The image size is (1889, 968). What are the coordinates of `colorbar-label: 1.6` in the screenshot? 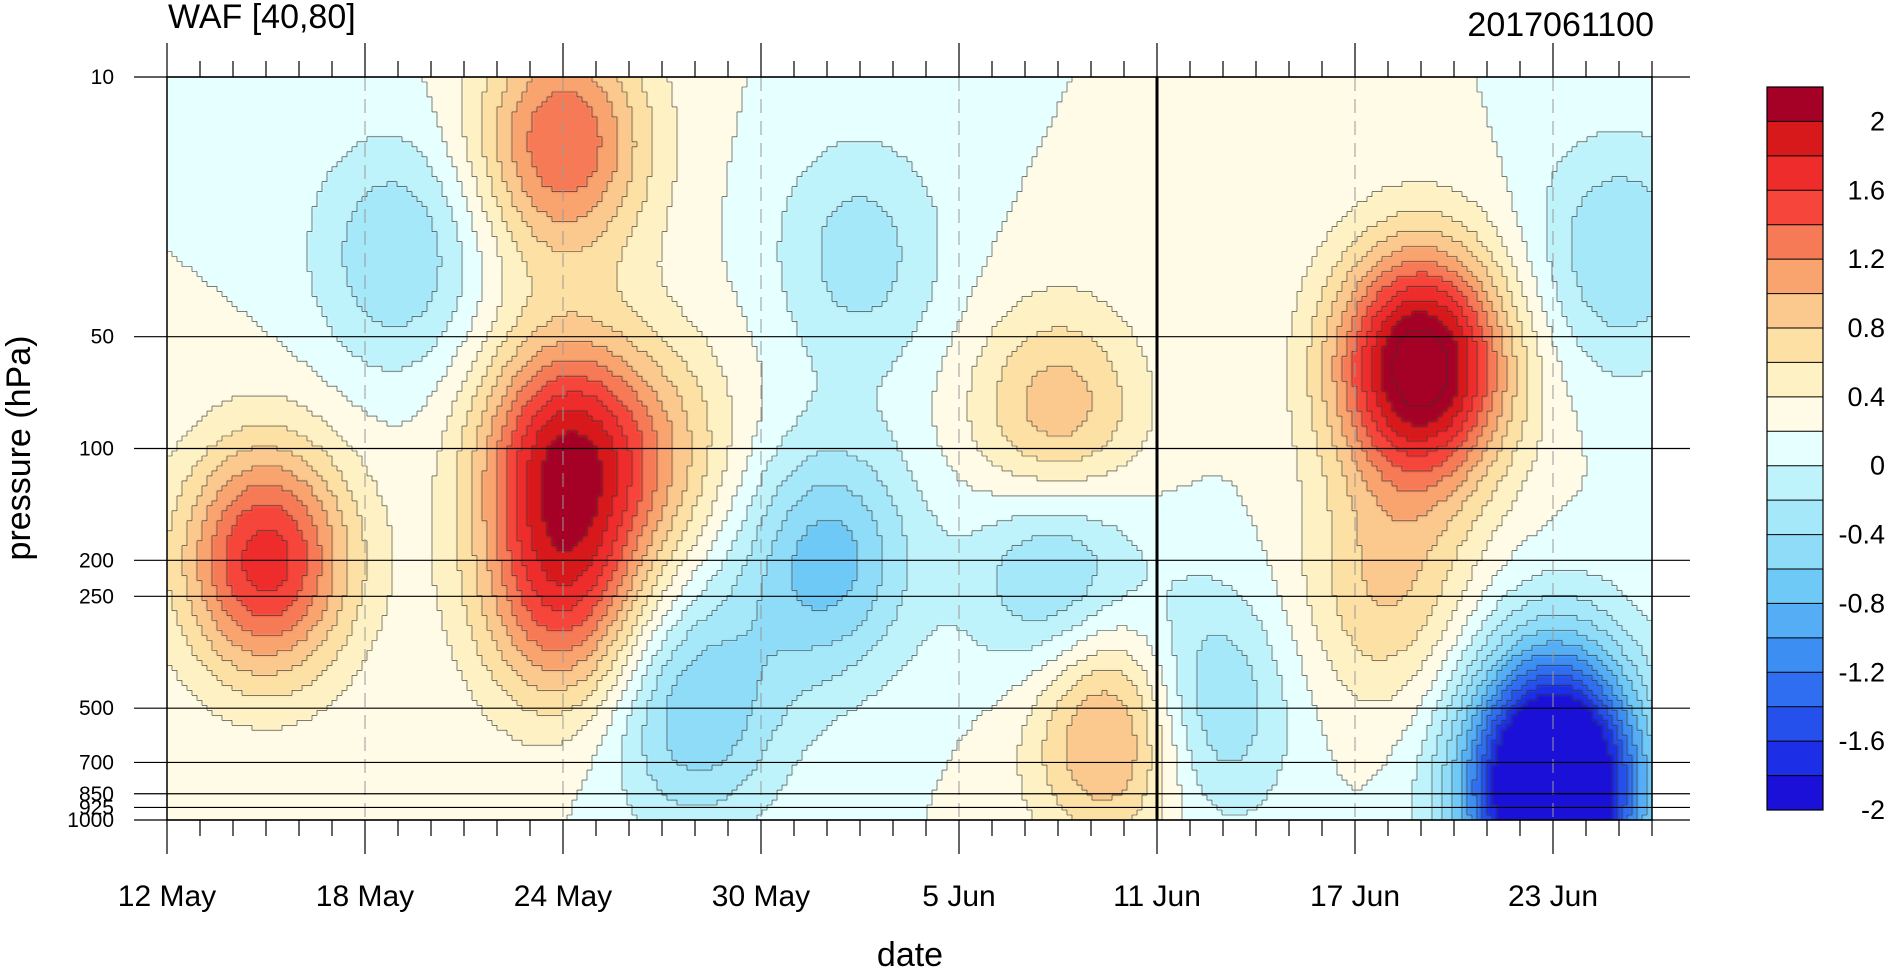 It's located at (1866, 190).